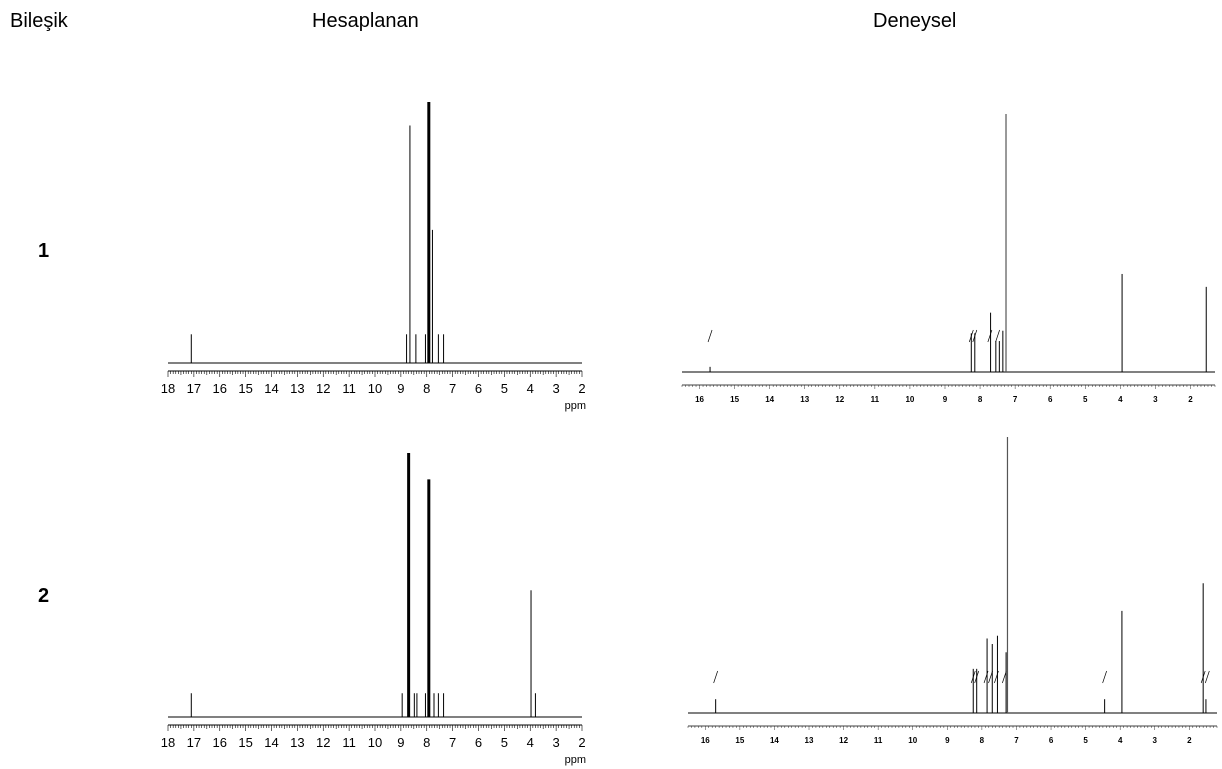 The image size is (1222, 769). What do you see at coordinates (44, 596) in the screenshot?
I see `compound-label-2: 2` at bounding box center [44, 596].